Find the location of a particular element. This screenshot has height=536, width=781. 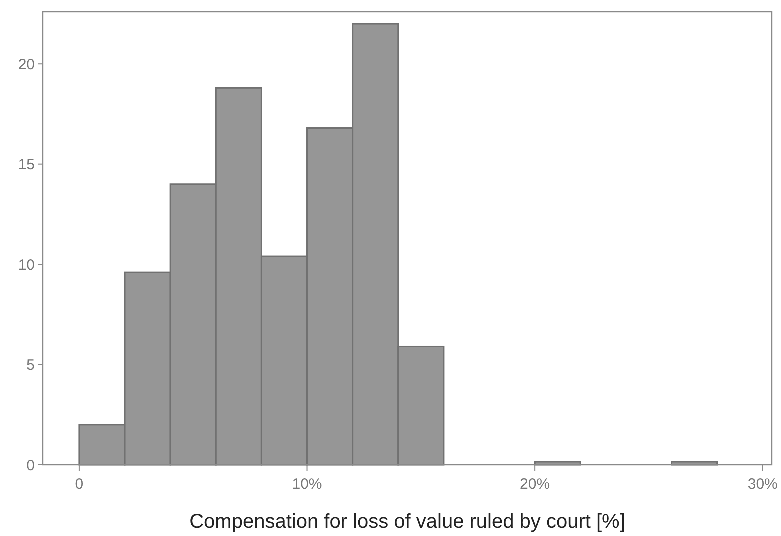

x-tick-label: 10% is located at coordinates (307, 484).